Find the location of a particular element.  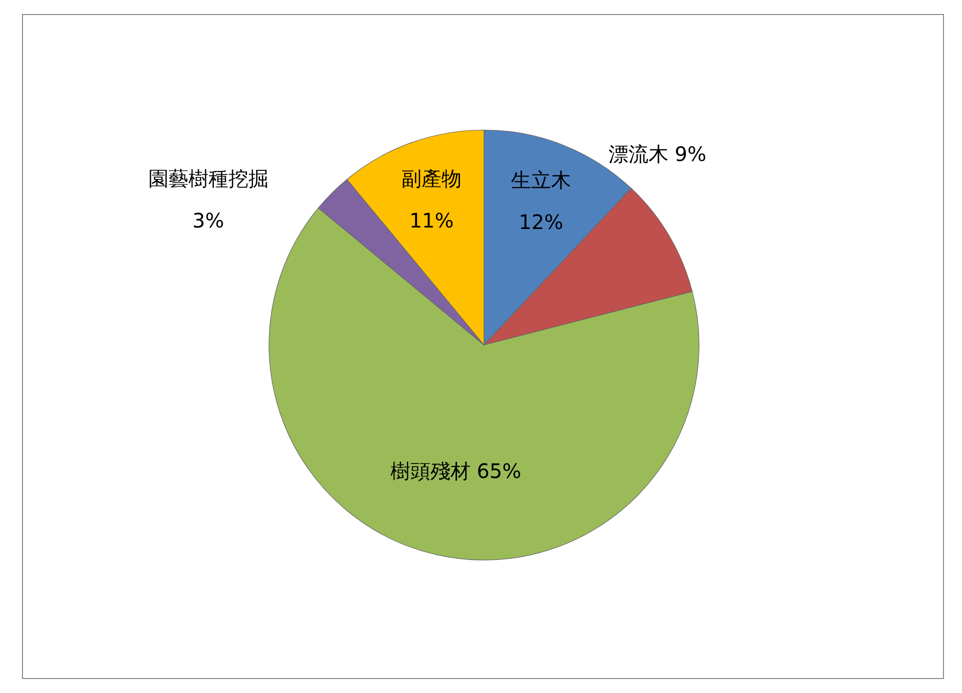

slice-label: 園藝樹種挖掘 is located at coordinates (208, 178).